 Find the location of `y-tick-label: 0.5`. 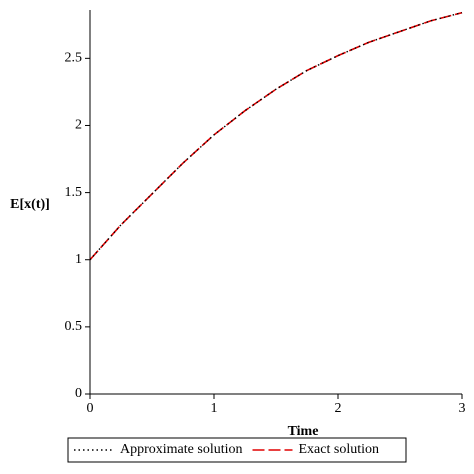

y-tick-label: 0.5 is located at coordinates (74, 326).